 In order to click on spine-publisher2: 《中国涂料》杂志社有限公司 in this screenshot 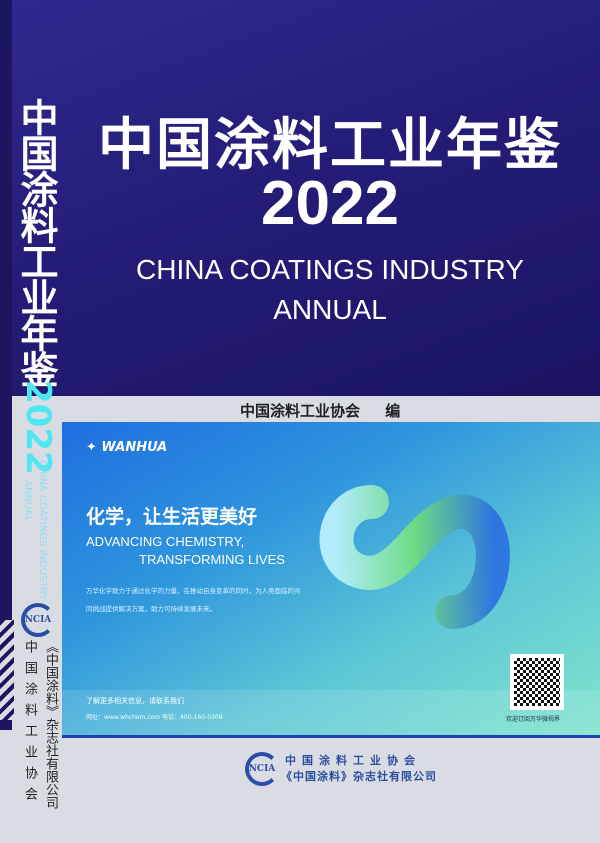, I will do `click(50, 724)`.